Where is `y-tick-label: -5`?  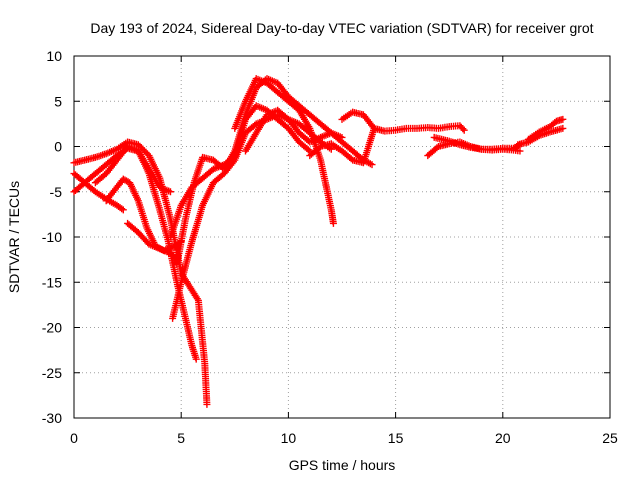
y-tick-label: -5 is located at coordinates (56, 192).